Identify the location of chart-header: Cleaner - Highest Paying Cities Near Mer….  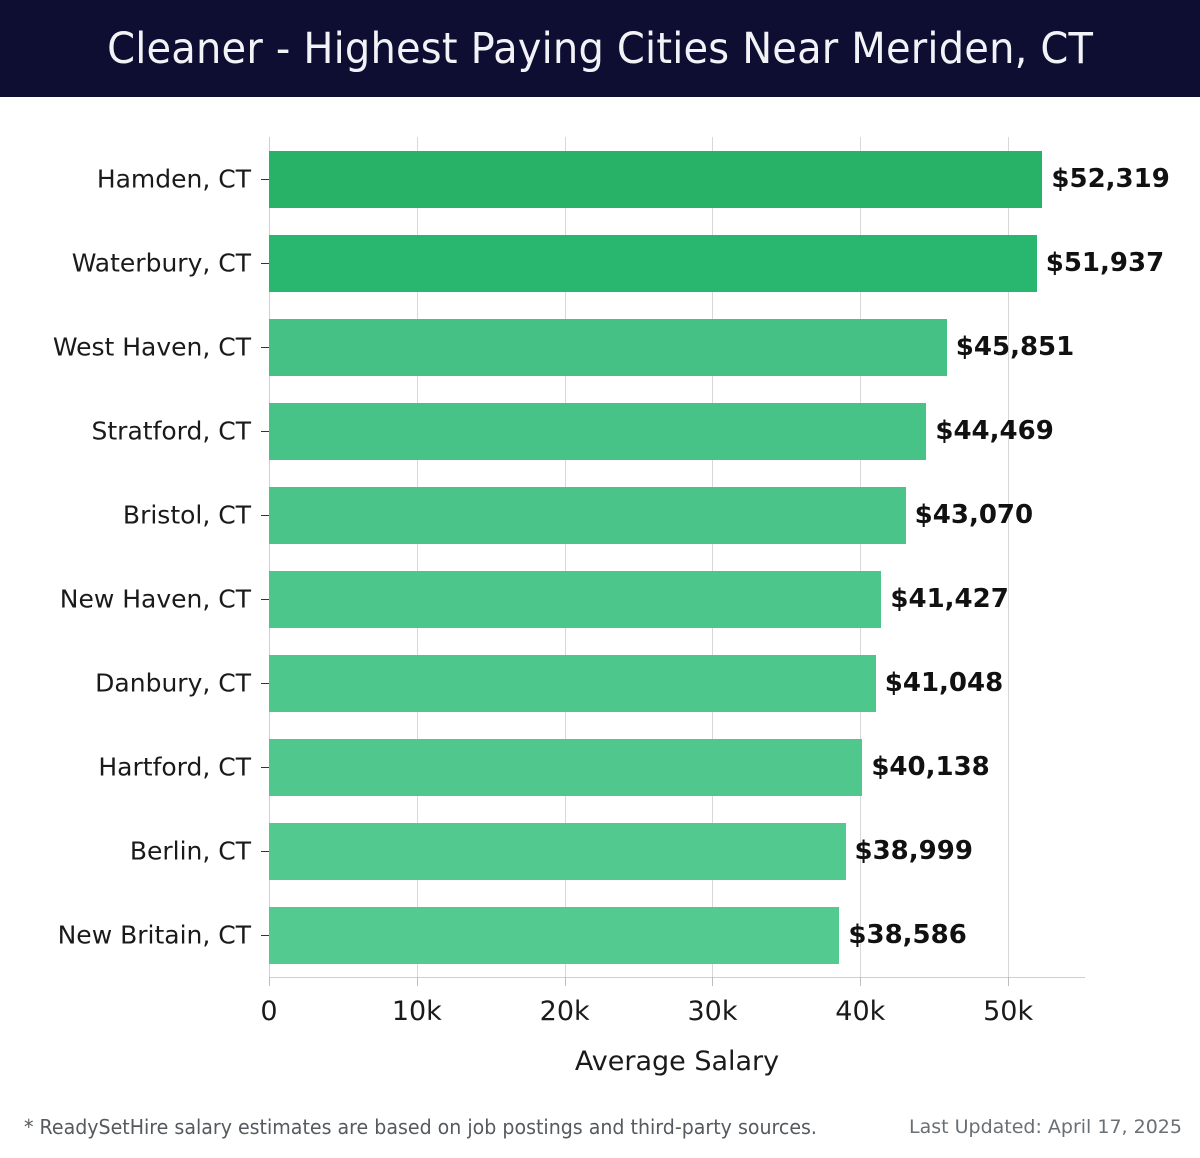
(600, 48).